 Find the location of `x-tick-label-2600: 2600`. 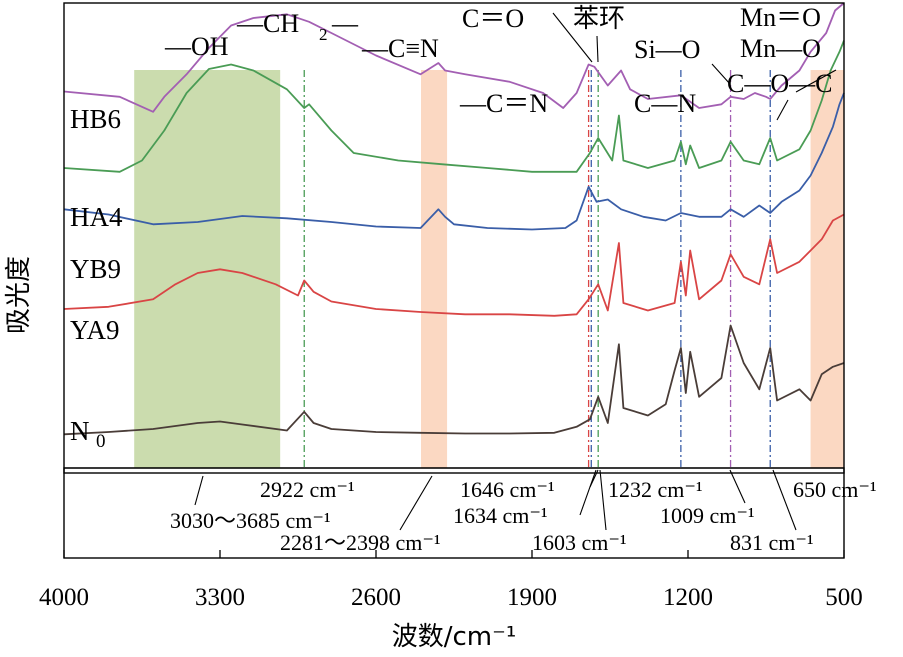

x-tick-label-2600: 2600 is located at coordinates (376, 597).